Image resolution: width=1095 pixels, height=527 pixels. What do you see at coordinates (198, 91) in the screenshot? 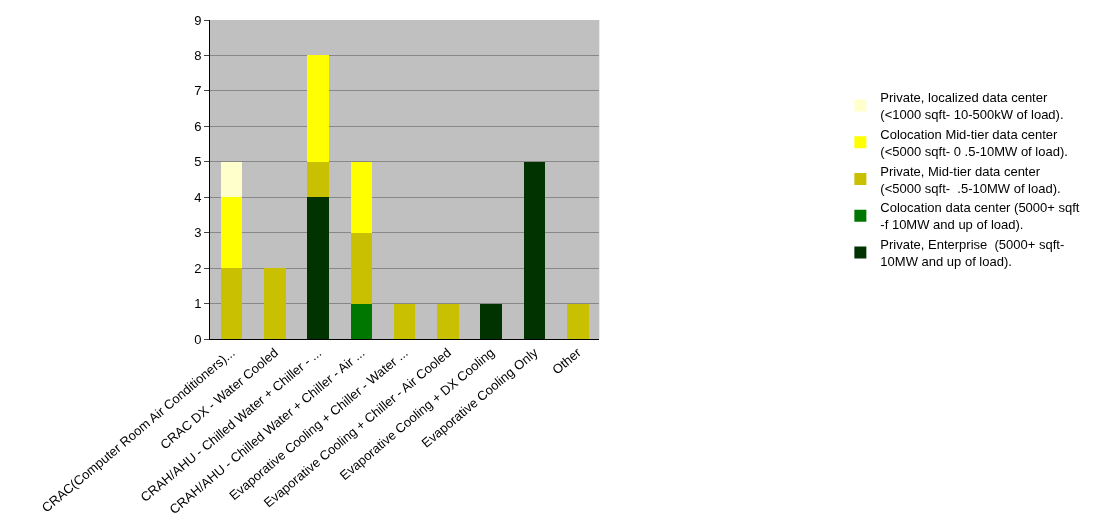
I see `y-tick-label: 7` at bounding box center [198, 91].